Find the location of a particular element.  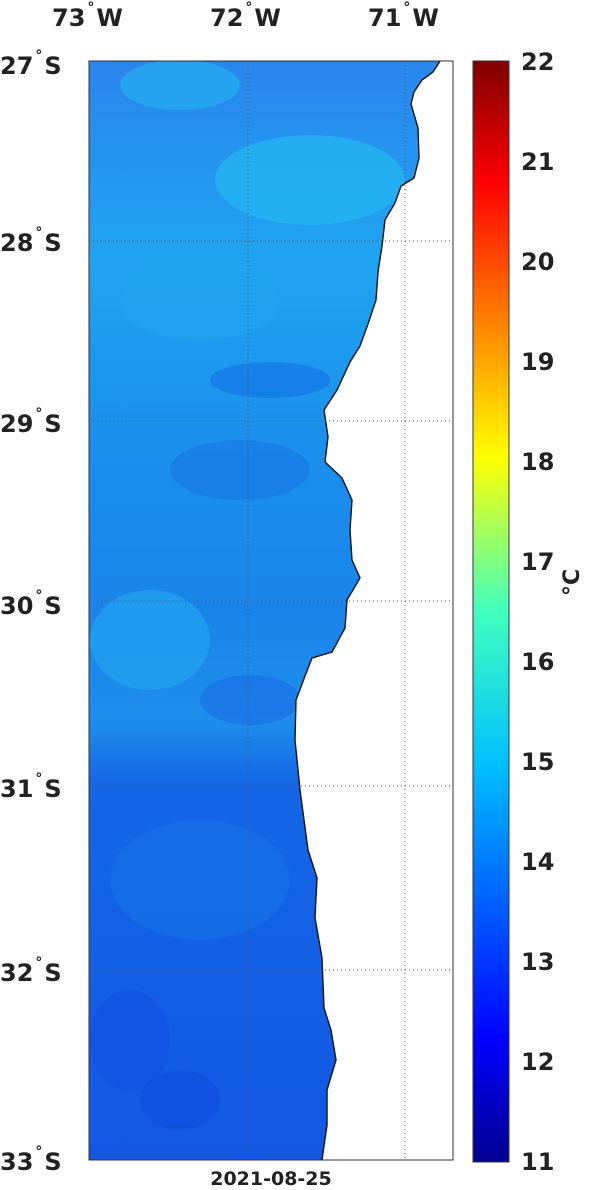

colorbar-tick: 19 is located at coordinates (538, 362).